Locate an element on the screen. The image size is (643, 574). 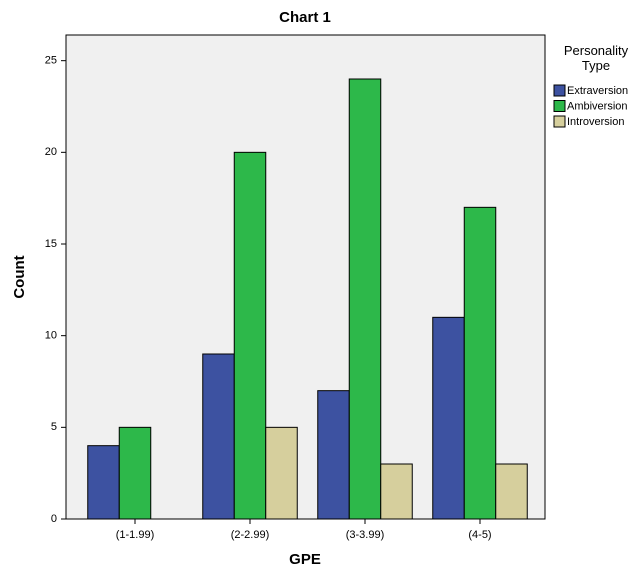
y-tick-label: 15 is located at coordinates (51, 244).